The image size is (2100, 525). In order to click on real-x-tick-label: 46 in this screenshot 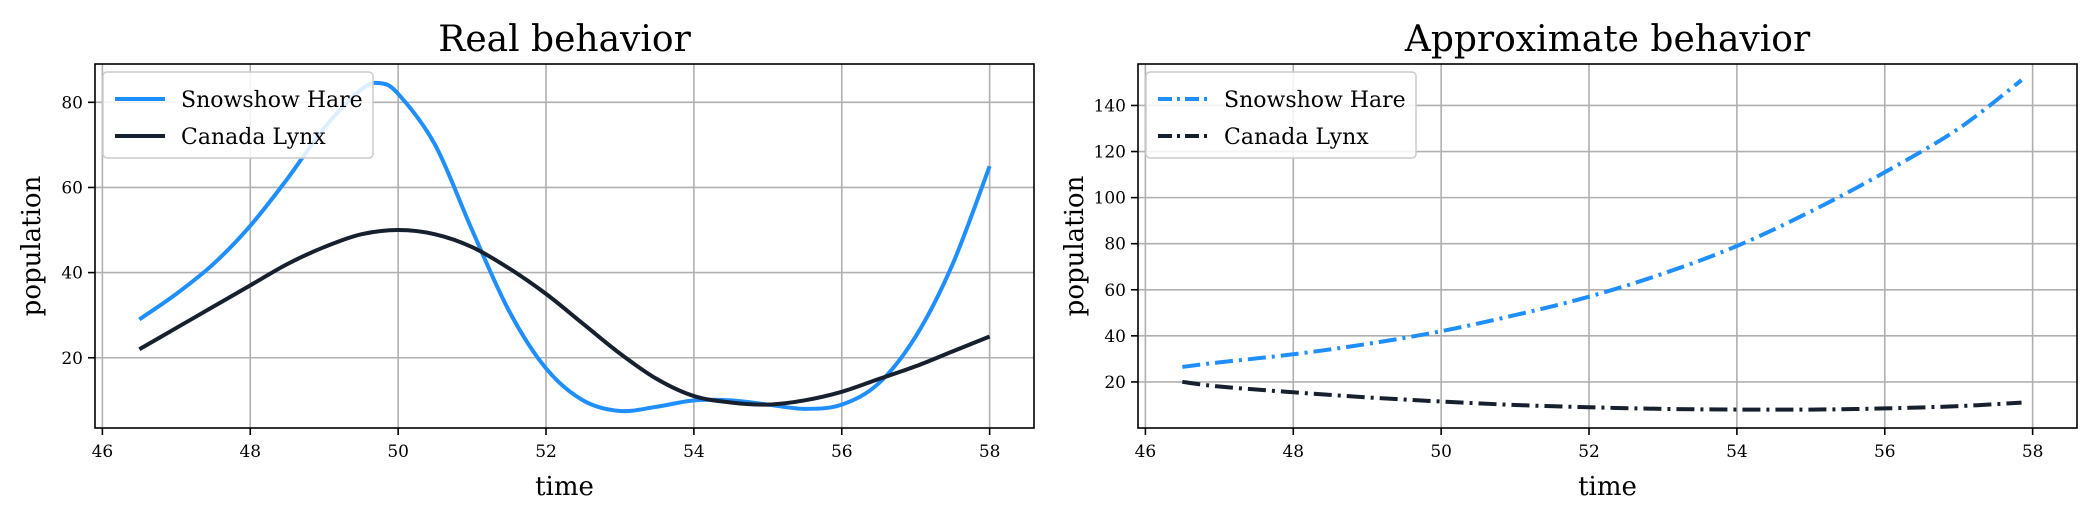, I will do `click(103, 452)`.